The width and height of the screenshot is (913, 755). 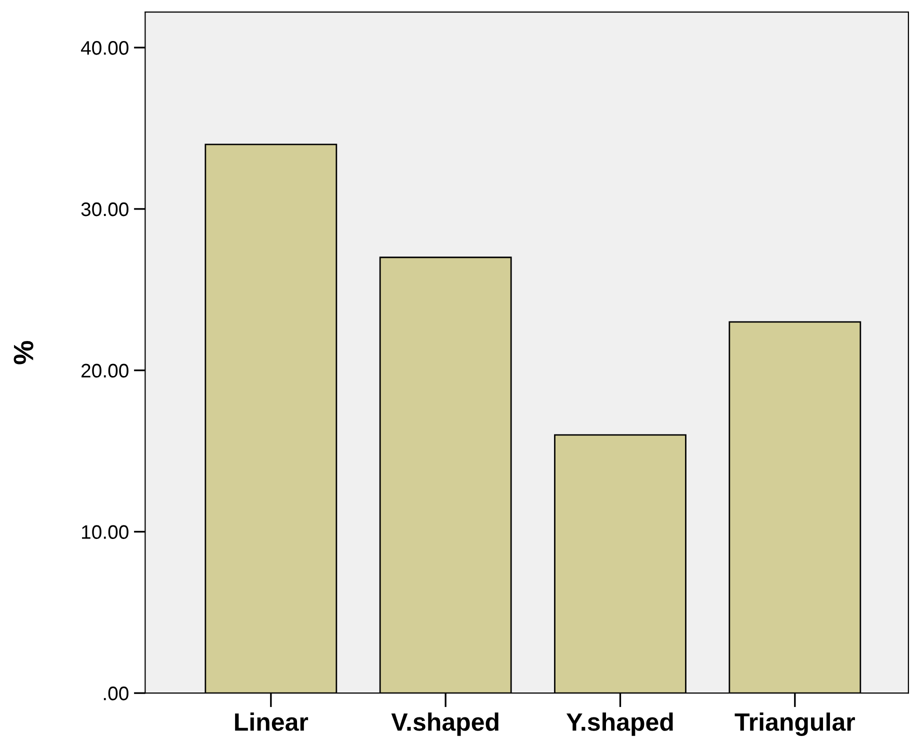 I want to click on y-tick-label: 10.00, so click(x=105, y=532).